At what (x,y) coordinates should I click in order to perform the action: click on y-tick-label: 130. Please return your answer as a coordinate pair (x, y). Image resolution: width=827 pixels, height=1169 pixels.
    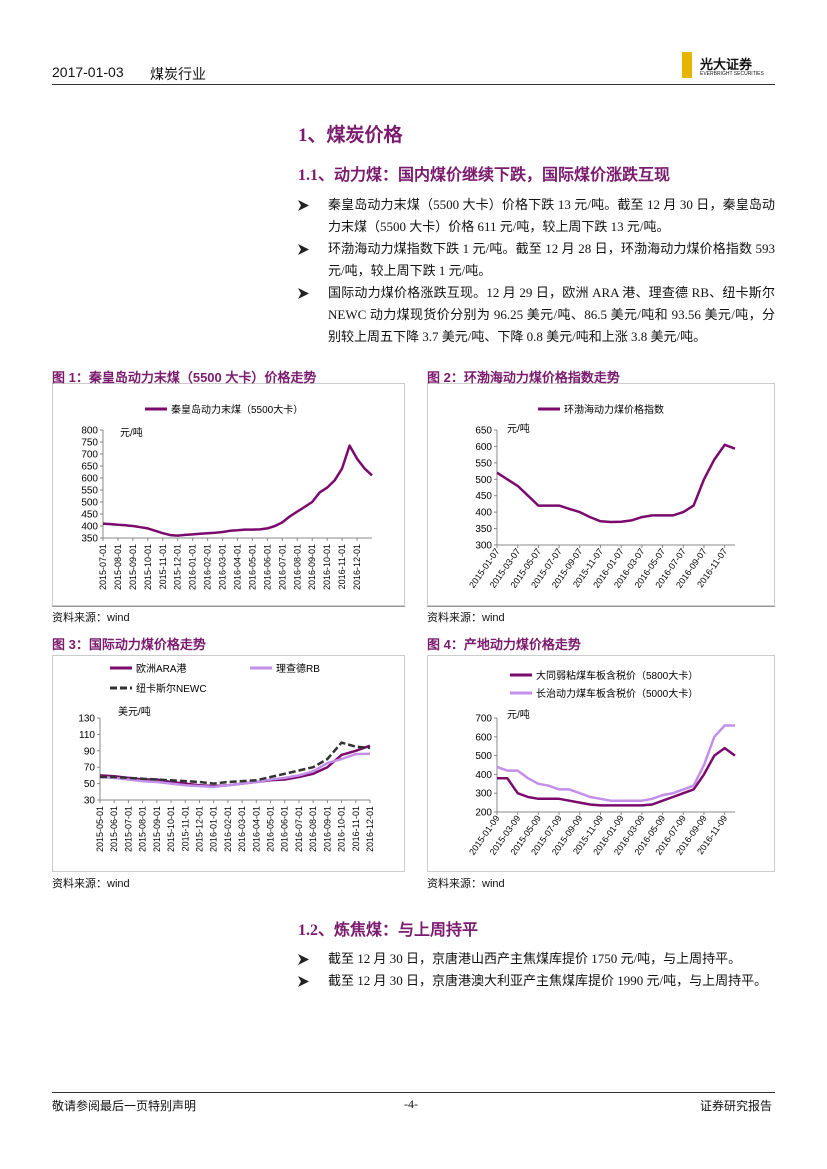
    Looking at the image, I should click on (86, 719).